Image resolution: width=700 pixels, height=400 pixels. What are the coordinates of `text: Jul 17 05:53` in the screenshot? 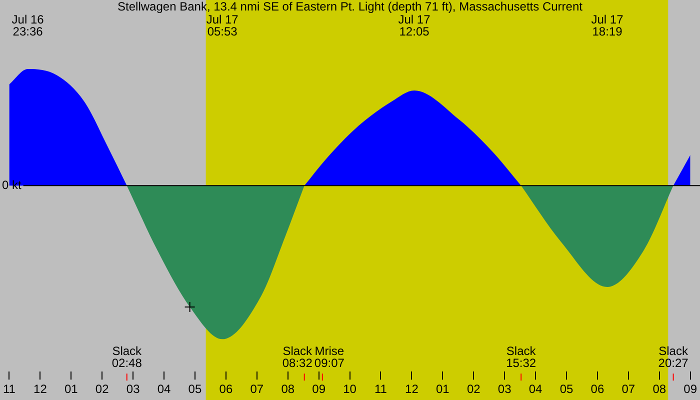 It's located at (222, 25).